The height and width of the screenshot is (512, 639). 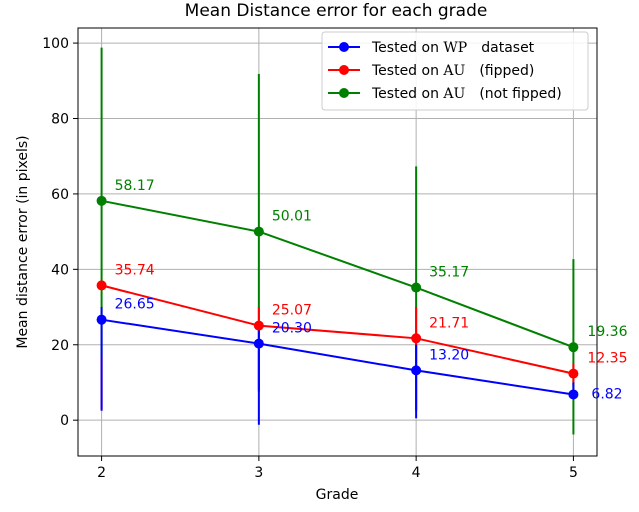 I want to click on legend-box, so click(x=455, y=71).